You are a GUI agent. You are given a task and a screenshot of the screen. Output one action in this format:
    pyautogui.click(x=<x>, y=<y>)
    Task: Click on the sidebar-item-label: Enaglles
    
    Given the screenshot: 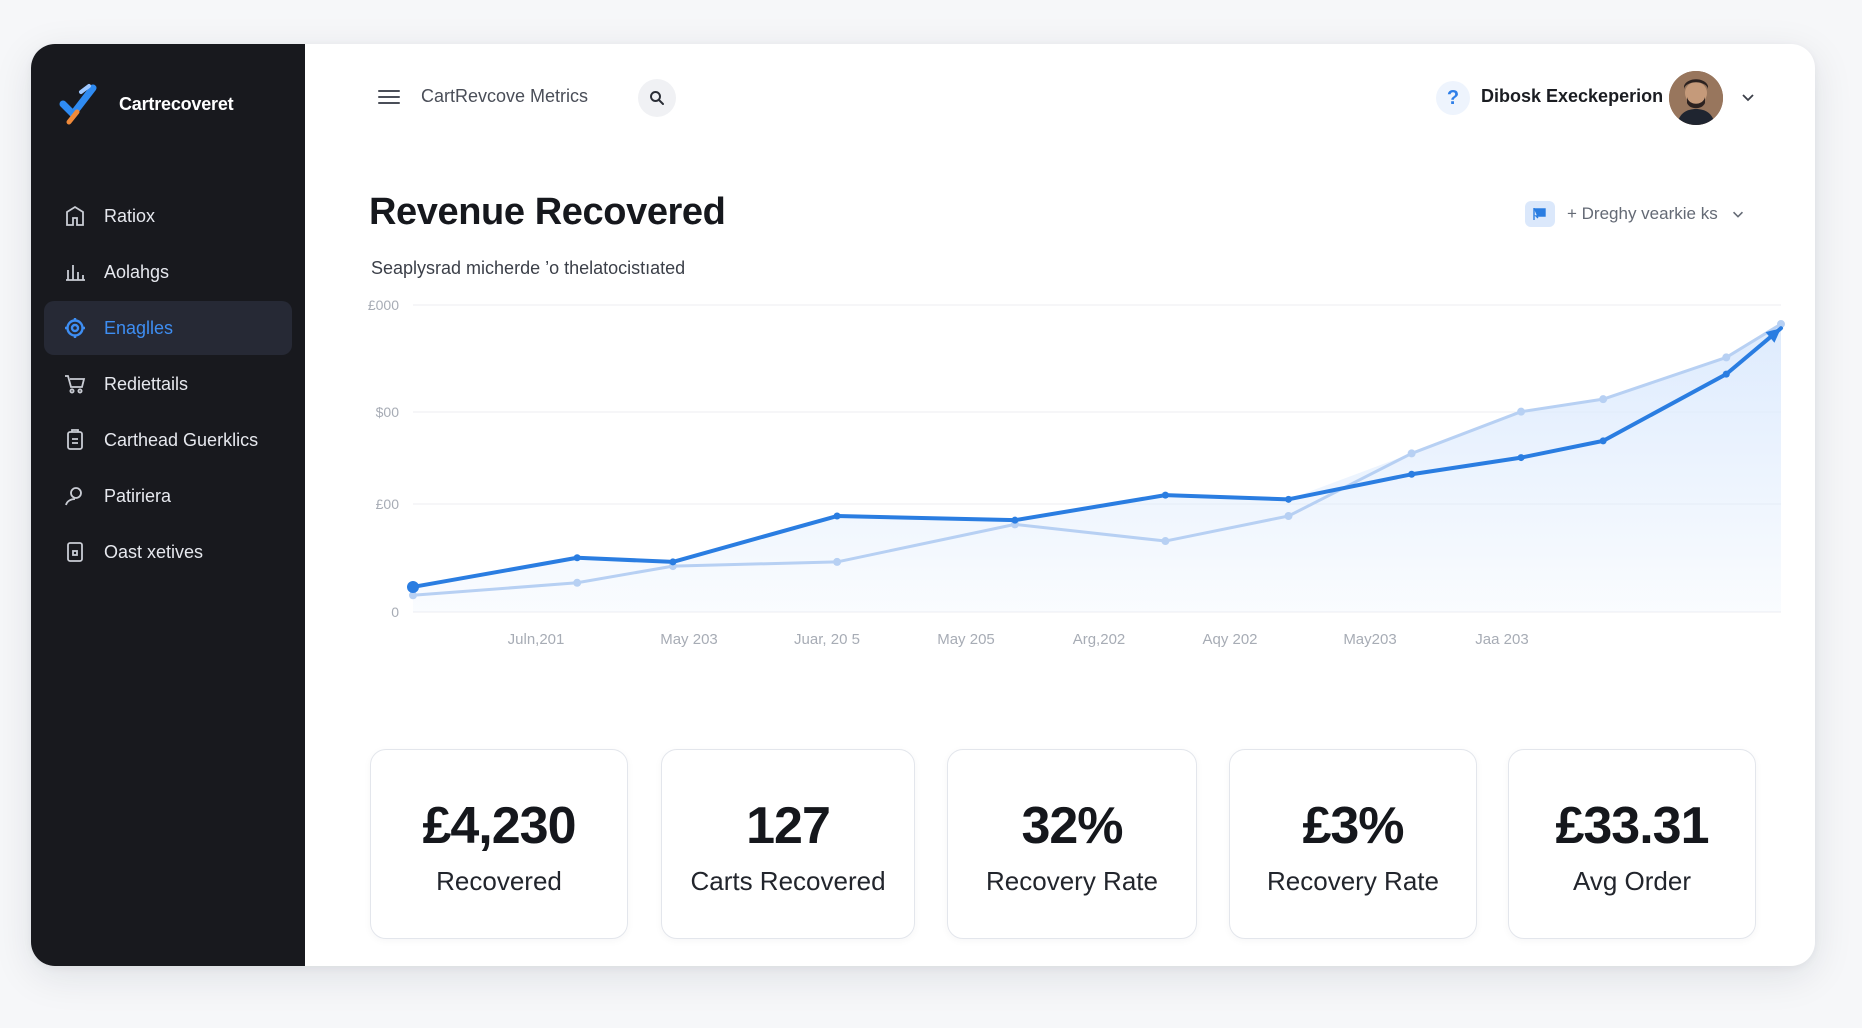 What is the action you would take?
    pyautogui.click(x=139, y=327)
    